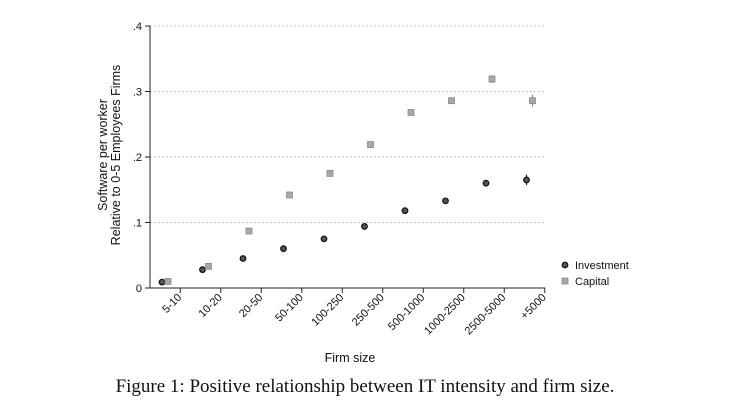  I want to click on x-tick-label: 5-10, so click(172, 304).